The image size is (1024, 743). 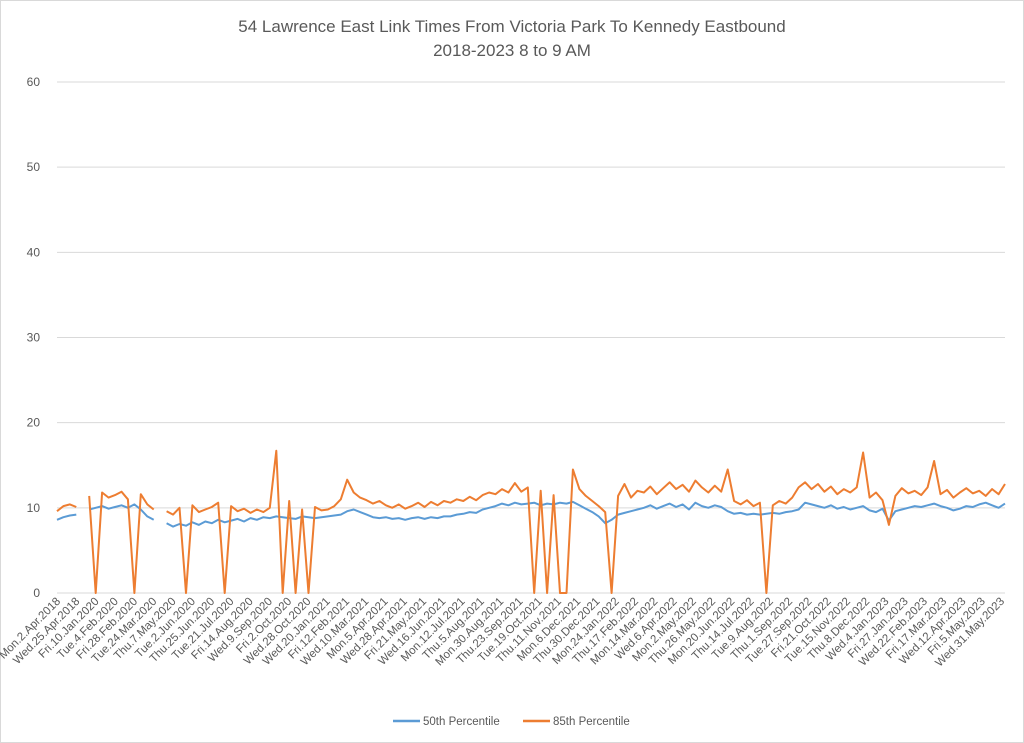 What do you see at coordinates (34, 82) in the screenshot?
I see `y-tick-label: 60` at bounding box center [34, 82].